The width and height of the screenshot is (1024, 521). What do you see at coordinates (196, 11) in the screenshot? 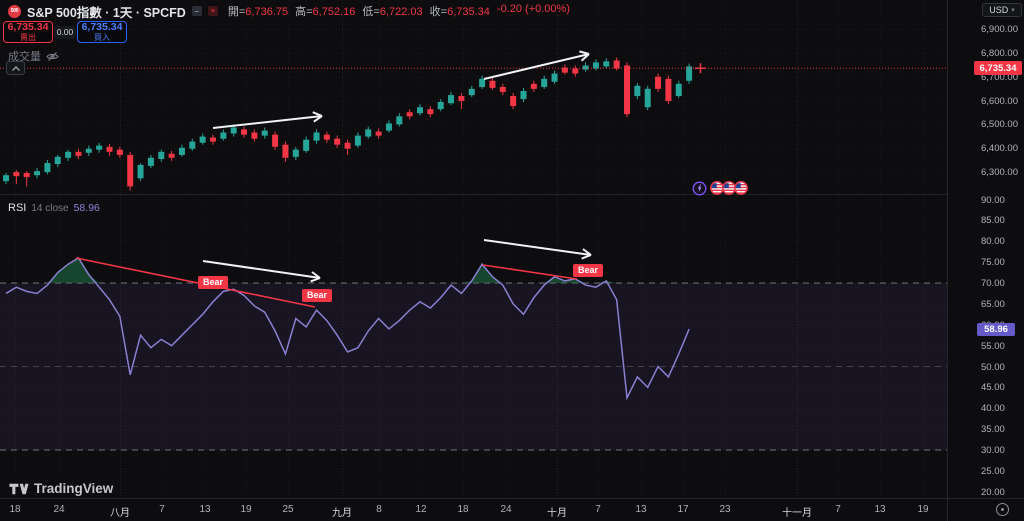
I see `minus-pill-icon: –` at bounding box center [196, 11].